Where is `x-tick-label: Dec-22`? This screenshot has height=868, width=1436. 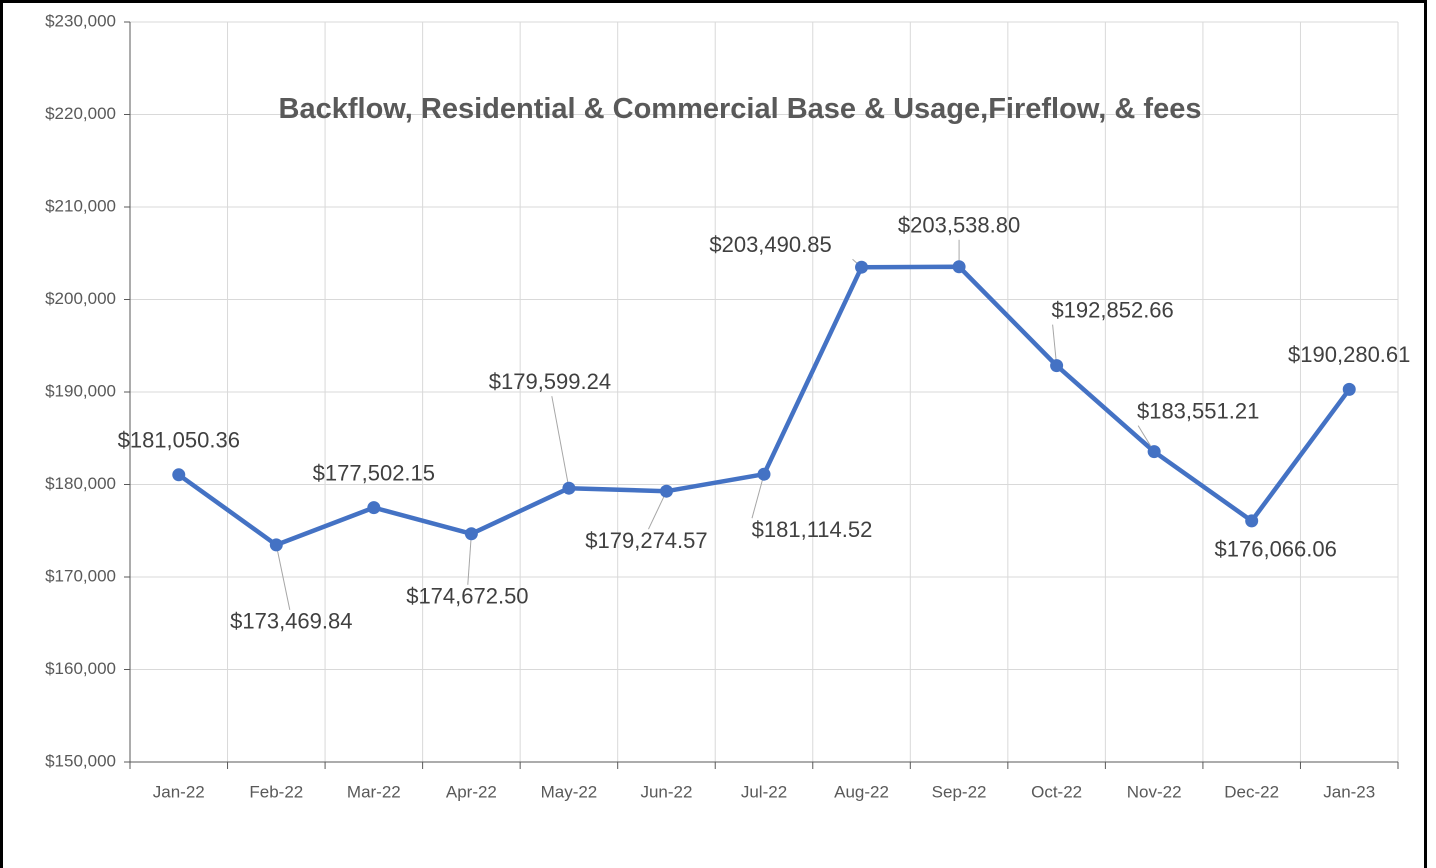
x-tick-label: Dec-22 is located at coordinates (1251, 791).